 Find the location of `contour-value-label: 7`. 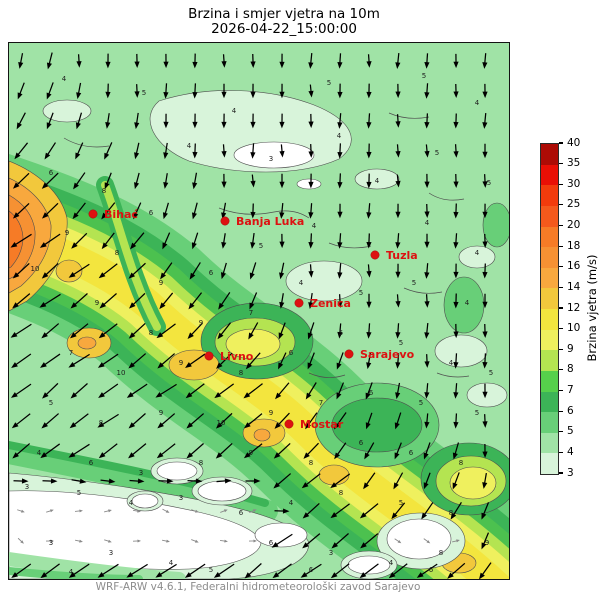

contour-value-label: 7 is located at coordinates (251, 313).